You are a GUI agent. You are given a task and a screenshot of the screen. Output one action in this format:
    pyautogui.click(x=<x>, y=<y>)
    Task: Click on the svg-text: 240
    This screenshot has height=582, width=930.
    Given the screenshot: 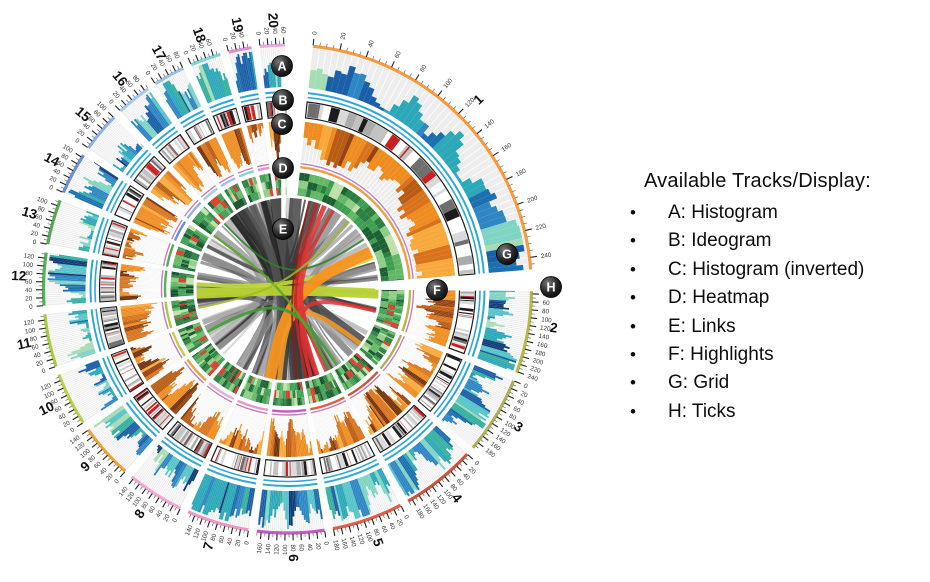 What is the action you would take?
    pyautogui.click(x=546, y=256)
    